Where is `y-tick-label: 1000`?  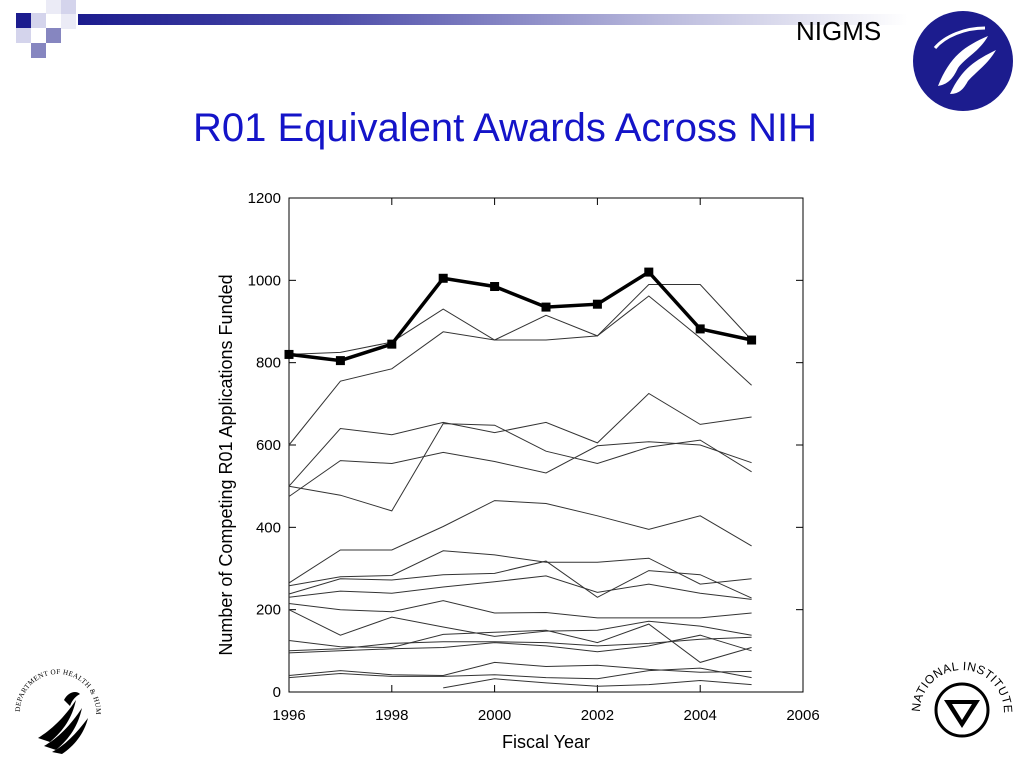
y-tick-label: 1000 is located at coordinates (264, 280).